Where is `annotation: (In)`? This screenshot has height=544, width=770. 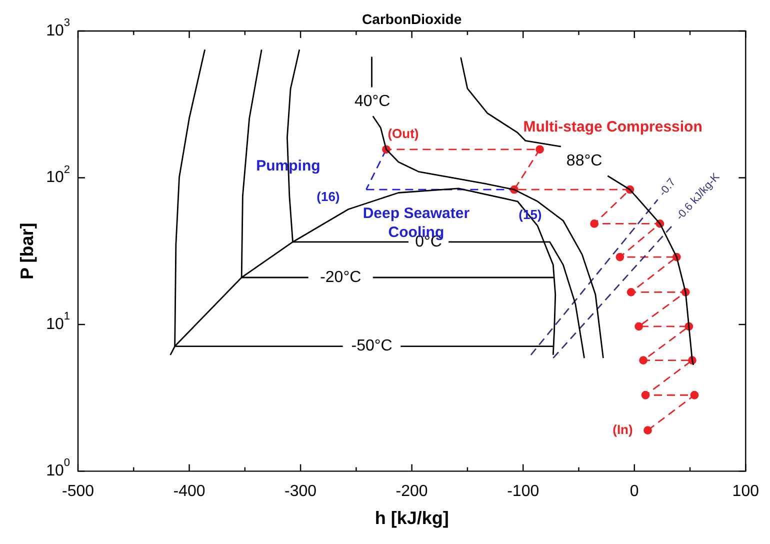 annotation: (In) is located at coordinates (622, 429).